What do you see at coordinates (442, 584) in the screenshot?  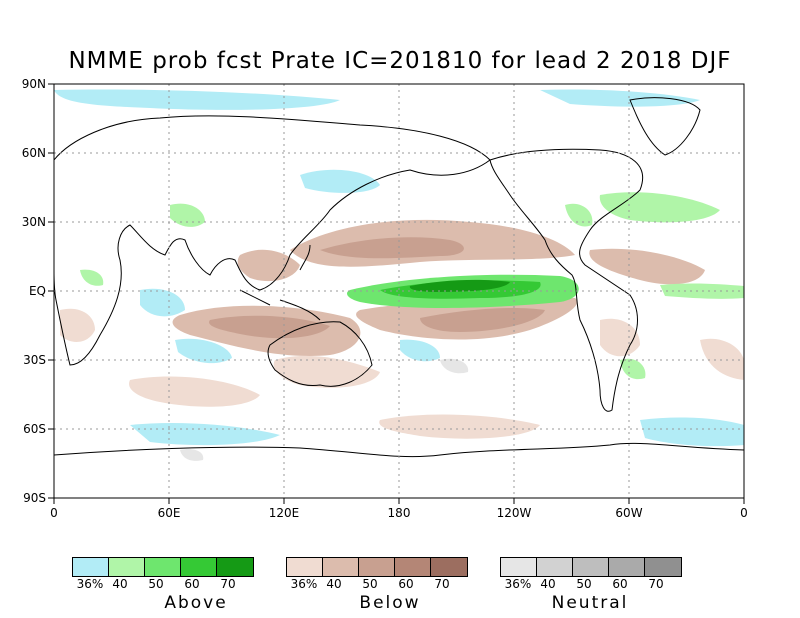 I see `legend-below-tick: 70` at bounding box center [442, 584].